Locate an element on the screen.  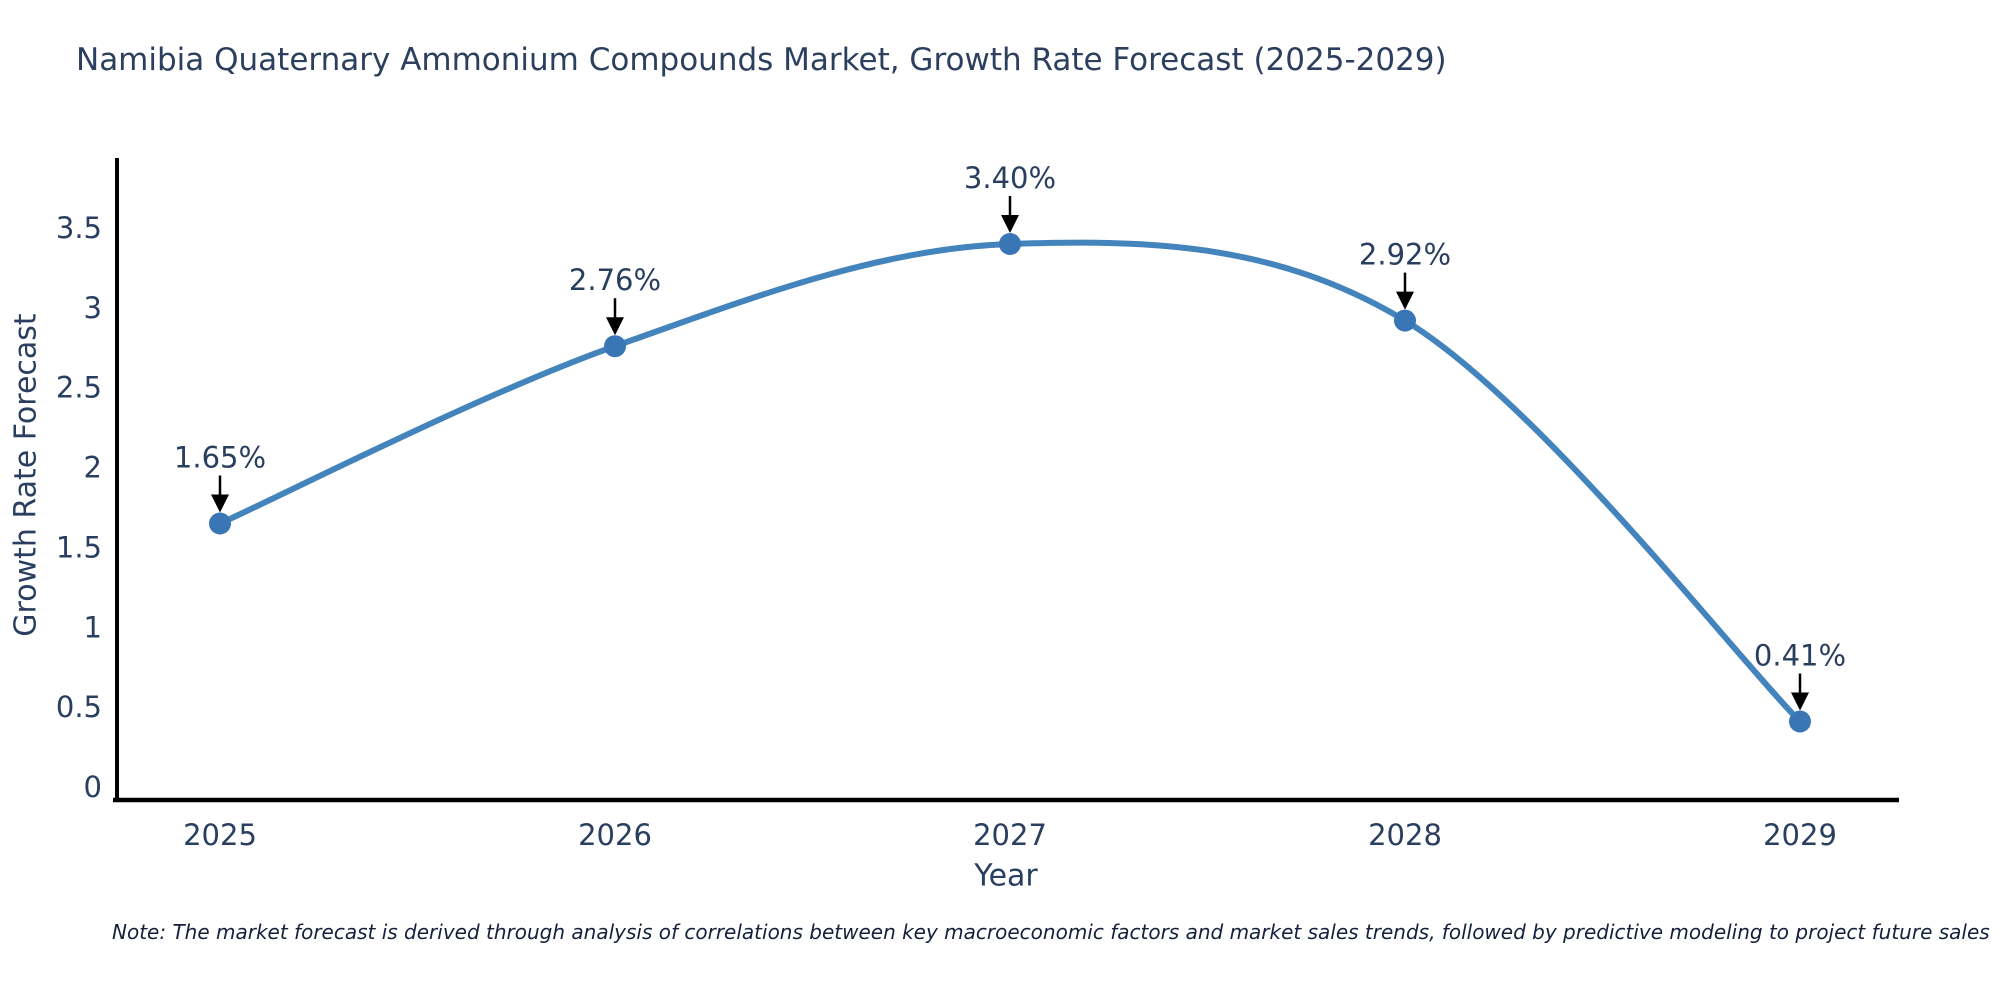
y-tick-label: 0 is located at coordinates (93, 787).